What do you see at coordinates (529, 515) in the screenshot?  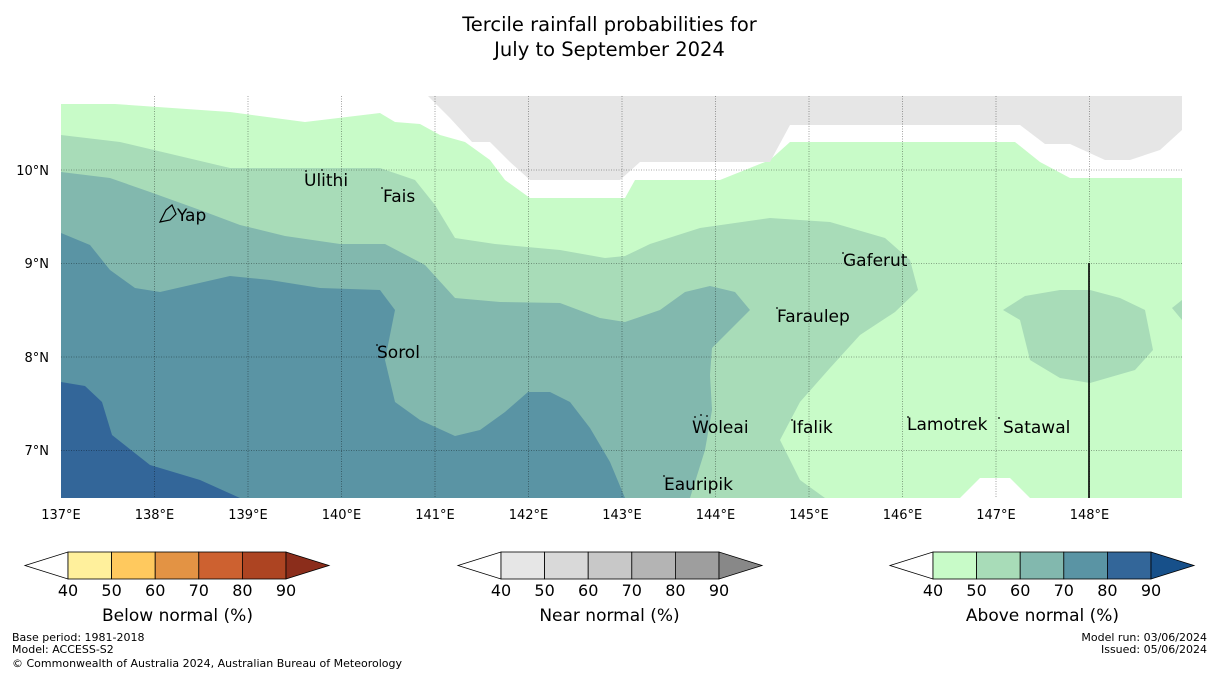 I see `lon-label: 142°E` at bounding box center [529, 515].